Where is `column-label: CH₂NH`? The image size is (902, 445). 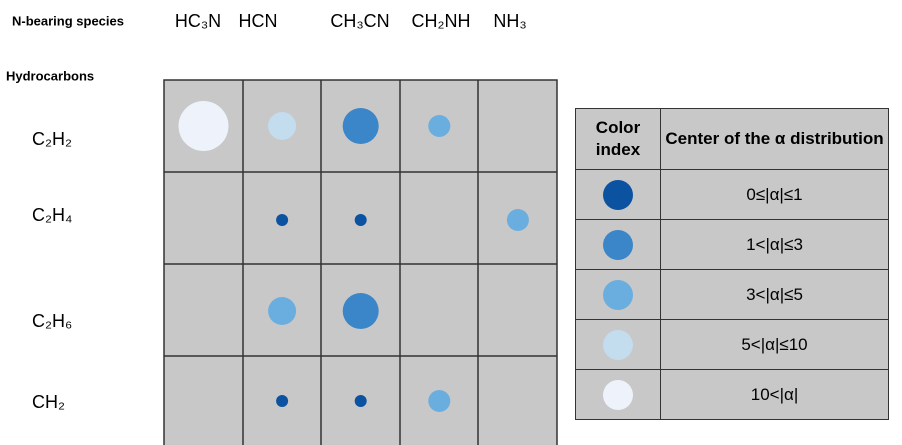 column-label: CH₂NH is located at coordinates (441, 21).